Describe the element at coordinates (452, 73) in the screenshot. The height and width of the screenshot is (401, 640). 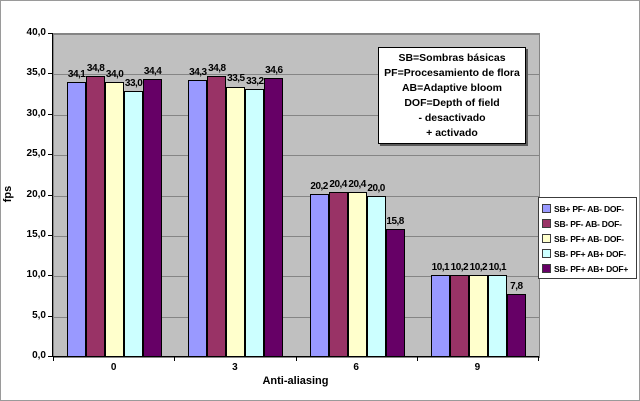
I see `annotation-line: PF=Procesamiento de flora` at that location.